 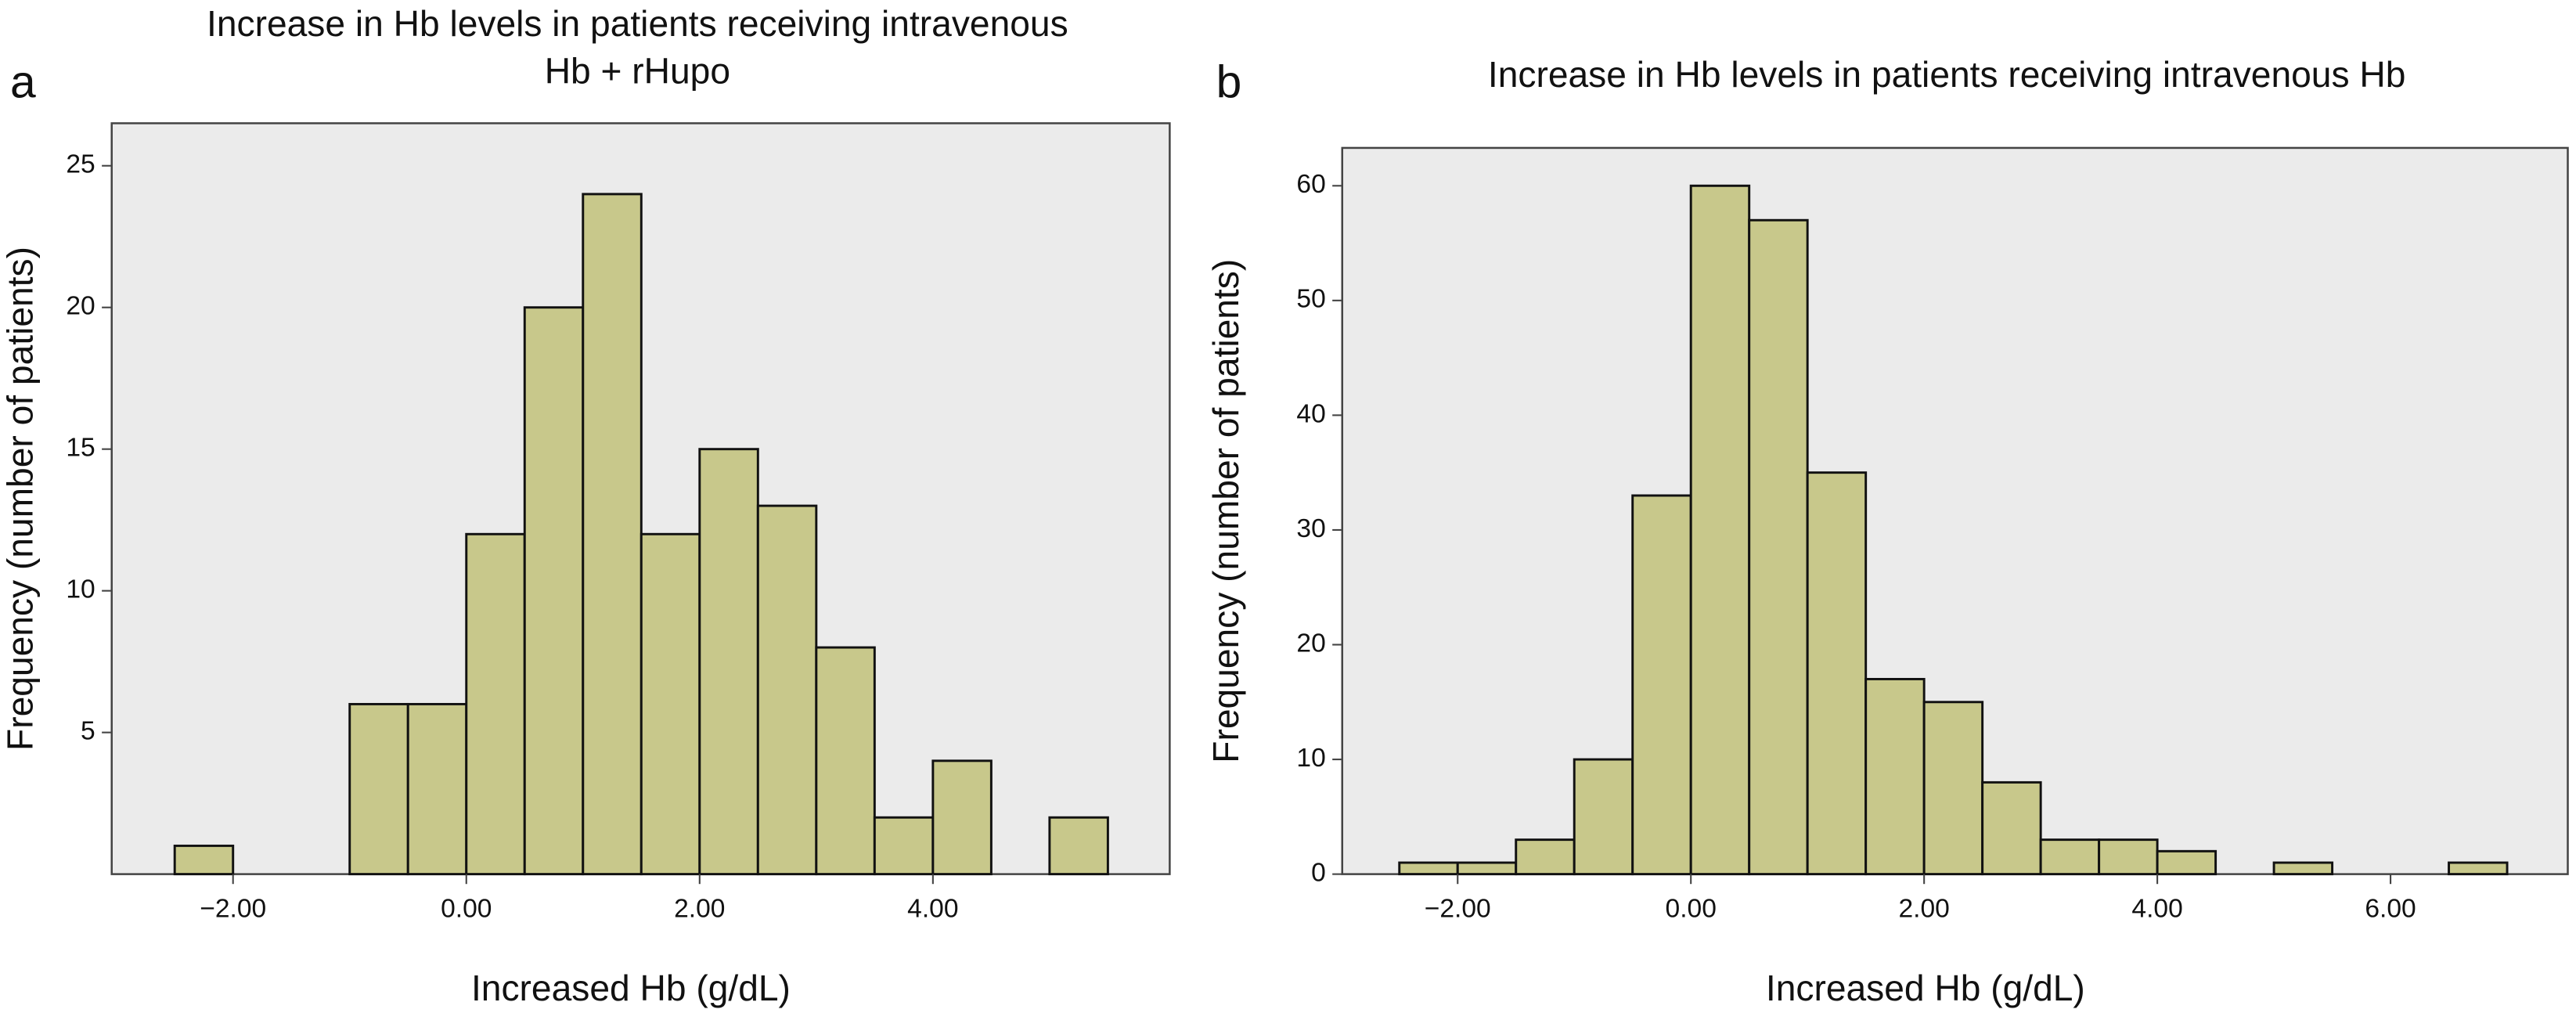 What do you see at coordinates (637, 71) in the screenshot?
I see `chart-title: Hb + rHupo` at bounding box center [637, 71].